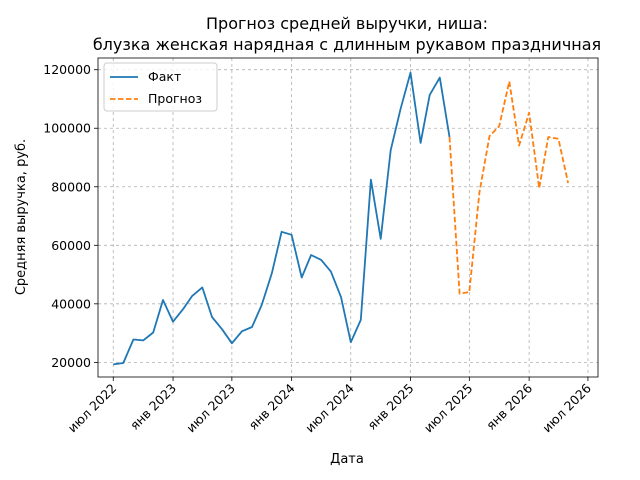 The height and width of the screenshot is (480, 640). Describe the element at coordinates (175, 98) in the screenshot. I see `legend-label-forecast: Прогноз` at that location.